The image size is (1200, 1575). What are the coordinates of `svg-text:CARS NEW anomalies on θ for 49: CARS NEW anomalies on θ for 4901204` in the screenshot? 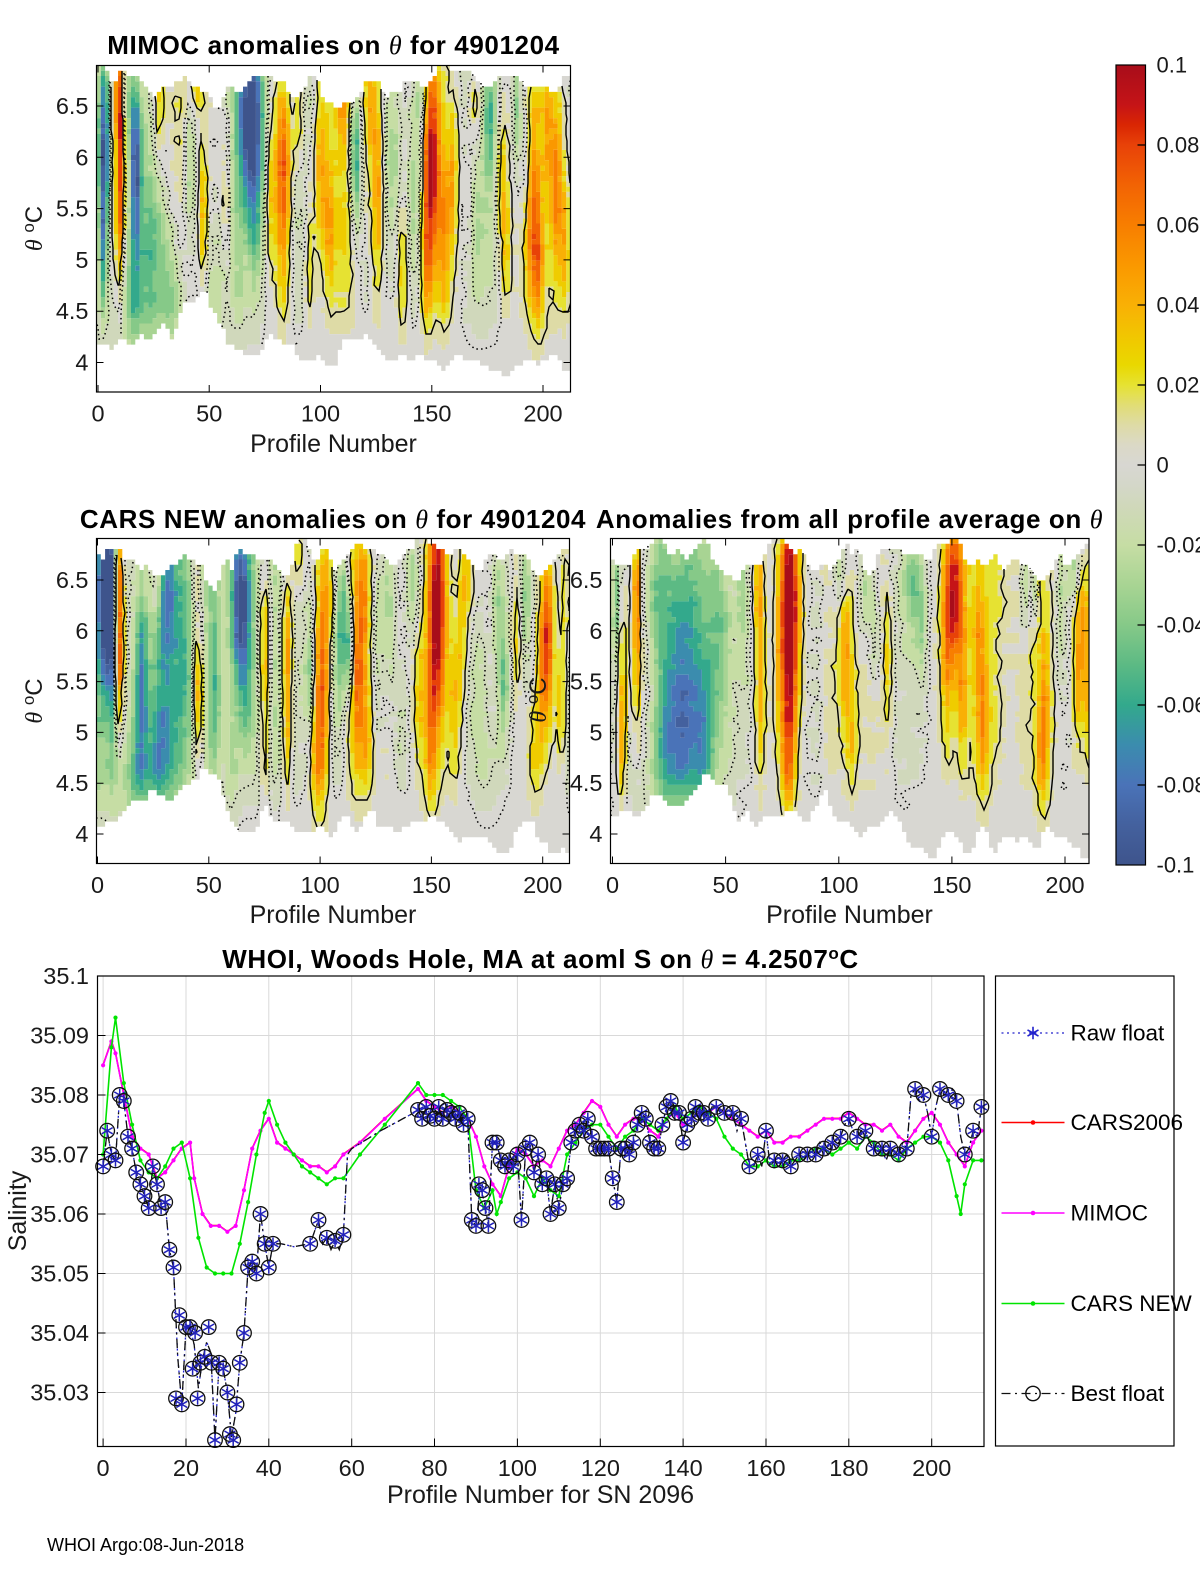 It's located at (333, 519).